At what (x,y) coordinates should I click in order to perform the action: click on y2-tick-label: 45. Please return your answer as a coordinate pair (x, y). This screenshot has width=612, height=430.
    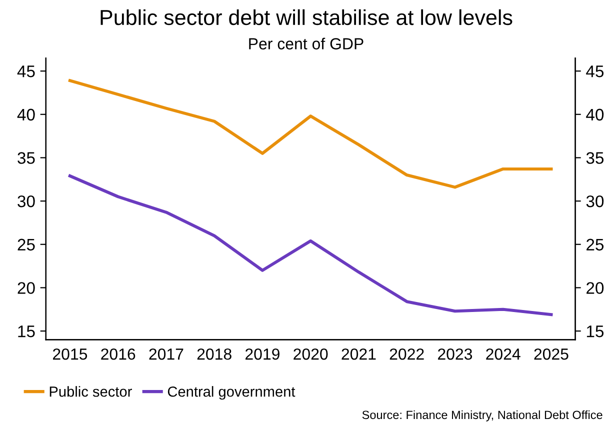
    Looking at the image, I should click on (595, 72).